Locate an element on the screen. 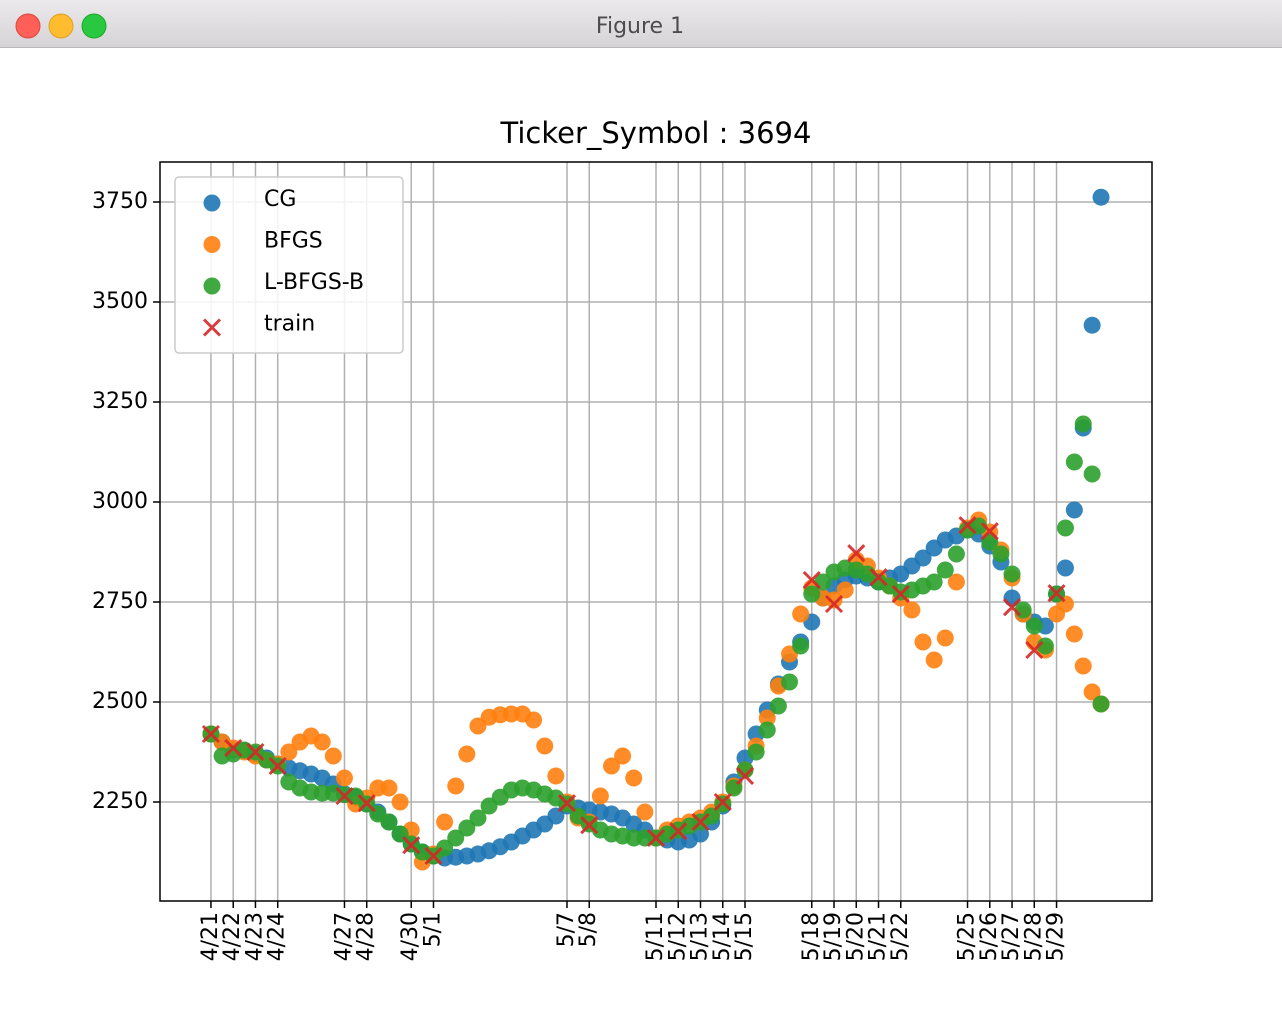 The height and width of the screenshot is (1010, 1282). x-tick-label: 4/22 is located at coordinates (232, 936).